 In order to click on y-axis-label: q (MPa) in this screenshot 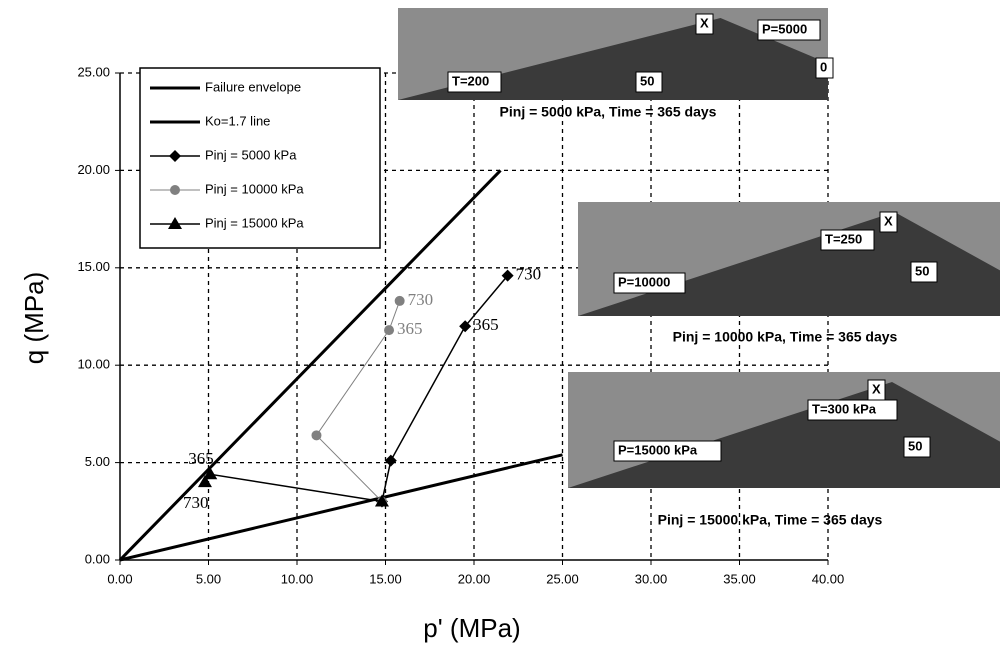, I will do `click(34, 318)`.